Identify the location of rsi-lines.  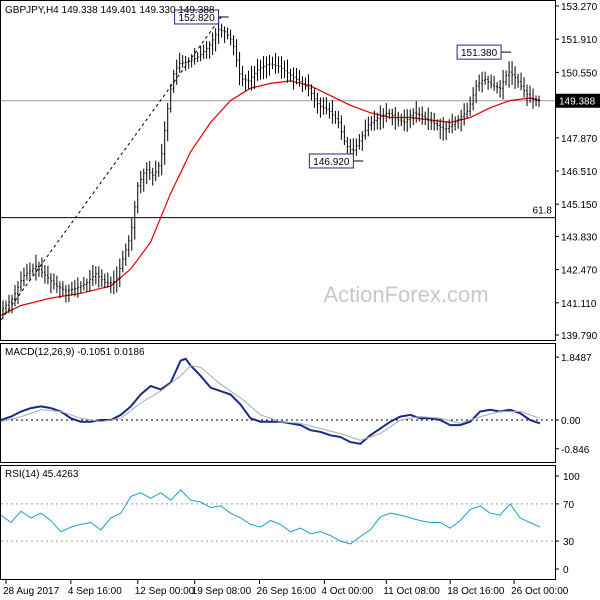
(277, 517).